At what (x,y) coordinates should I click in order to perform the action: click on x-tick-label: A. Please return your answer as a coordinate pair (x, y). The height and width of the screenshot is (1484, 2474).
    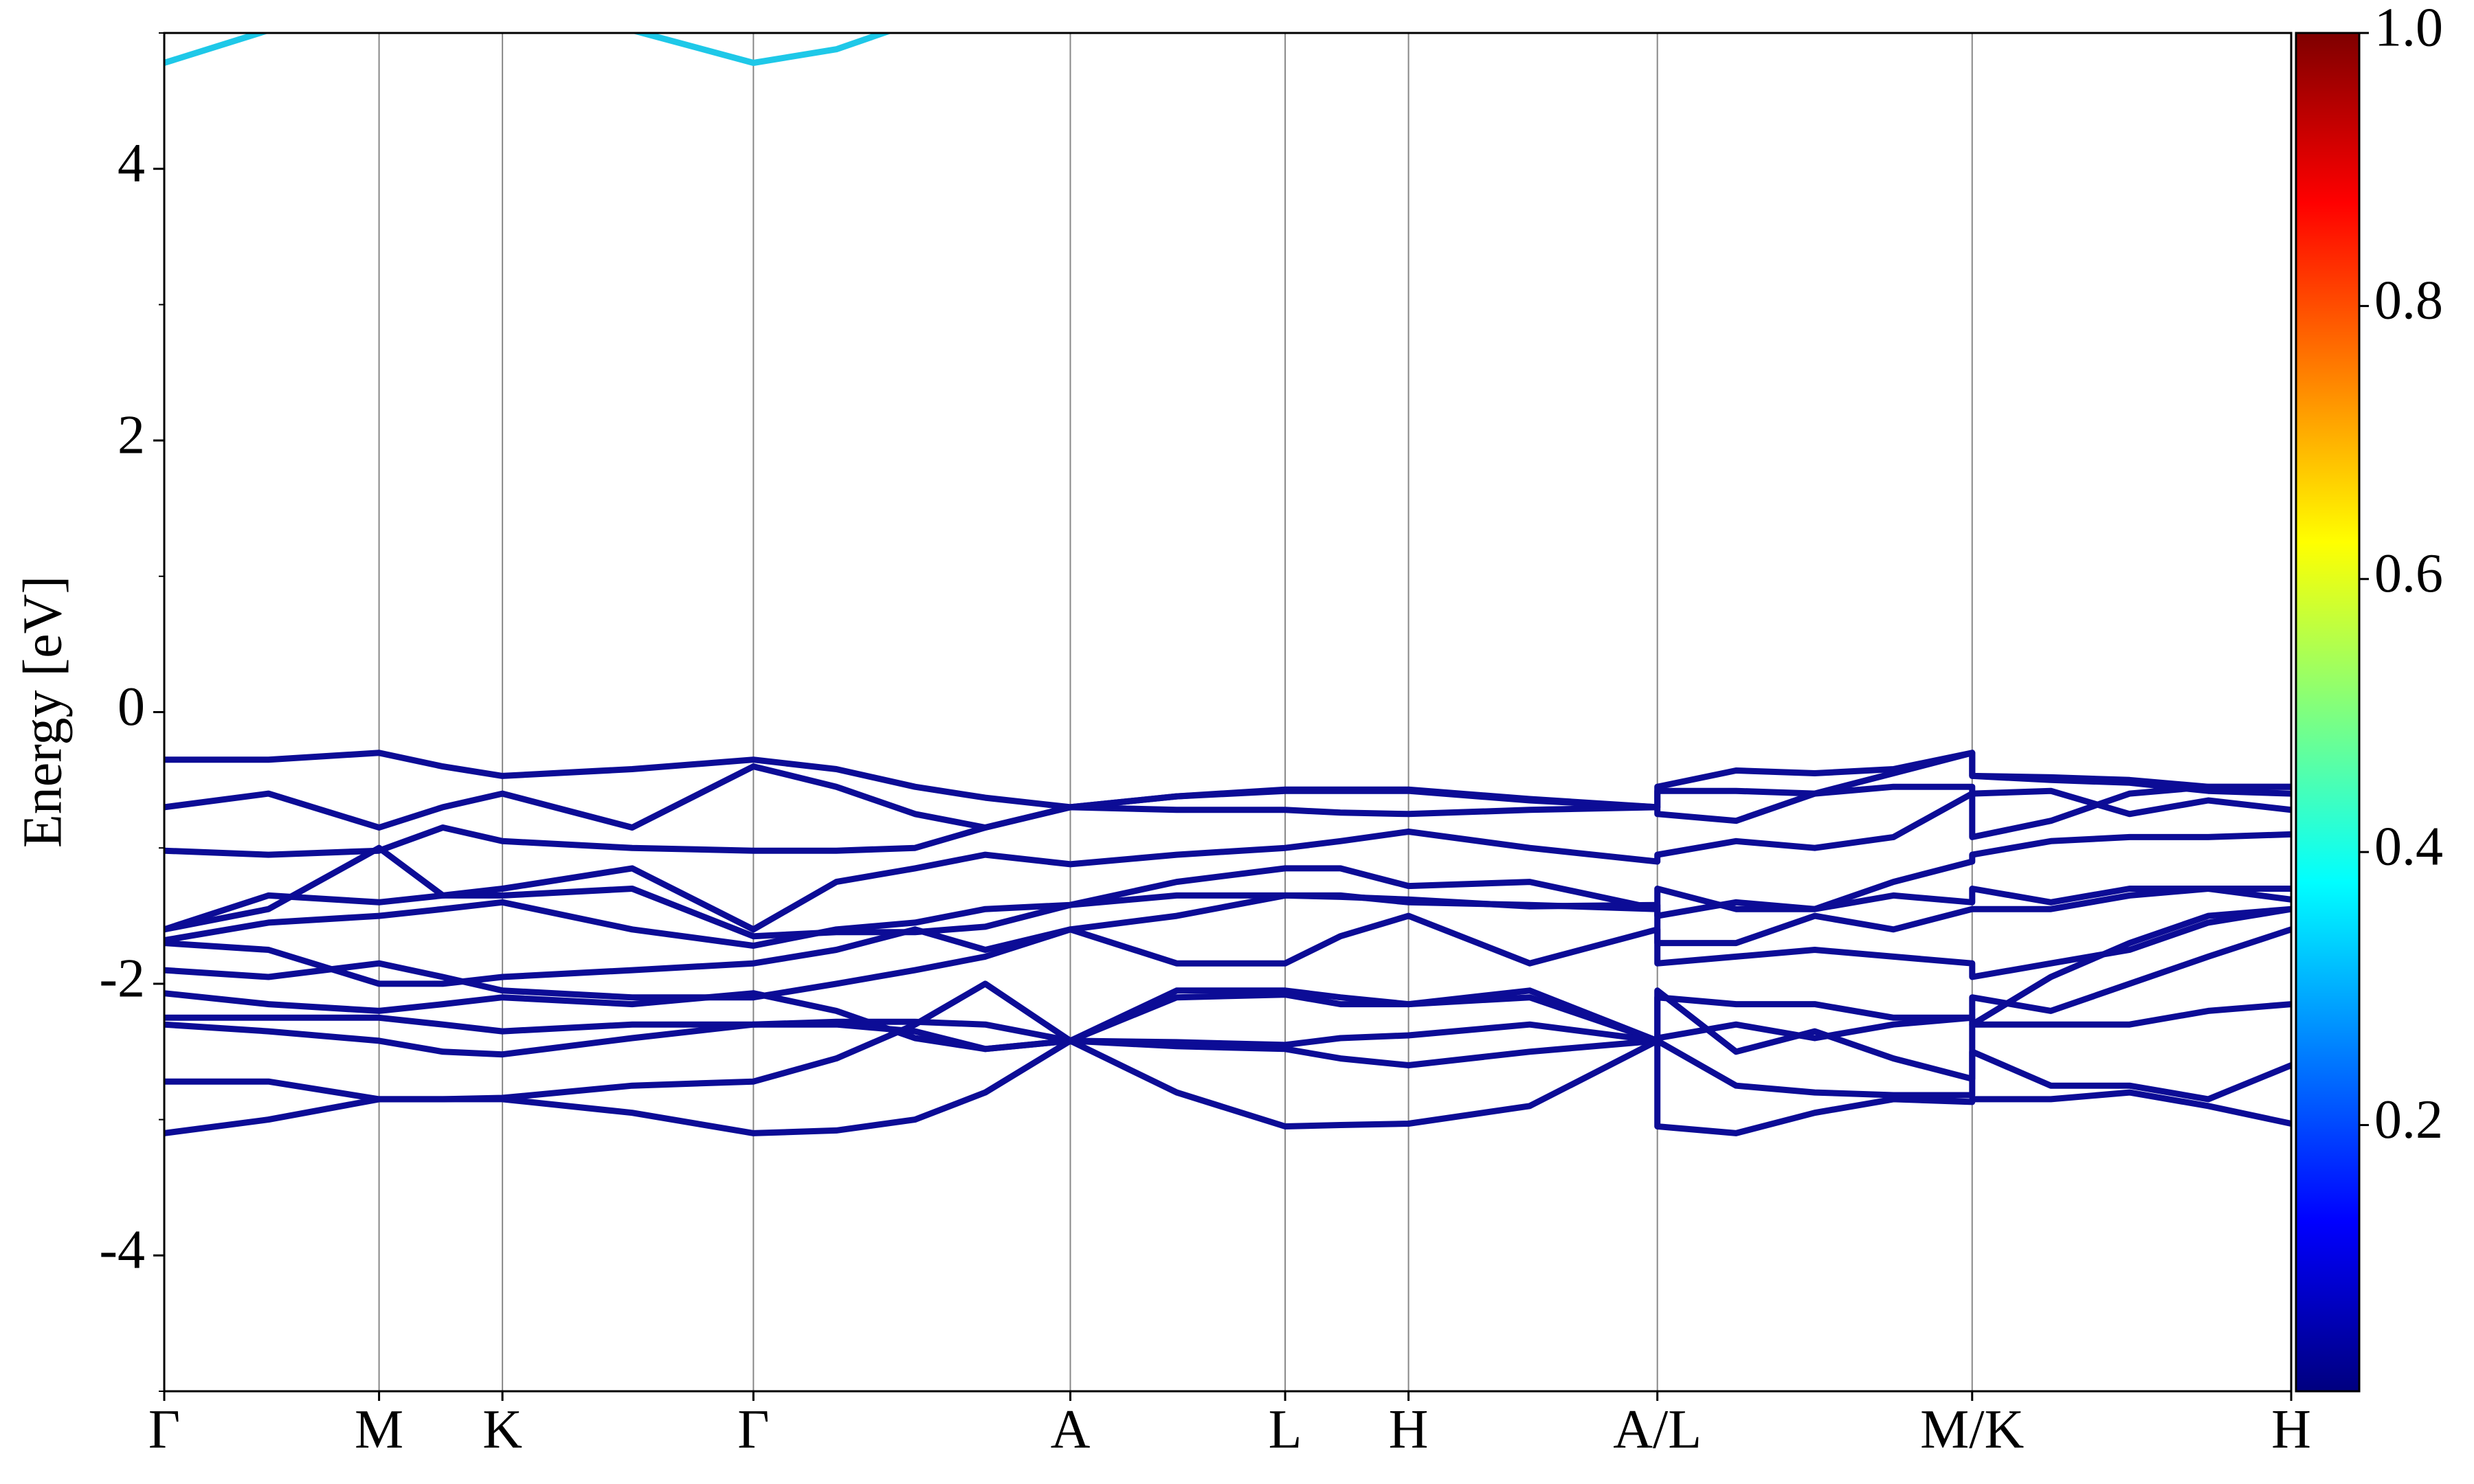
    Looking at the image, I should click on (1071, 1429).